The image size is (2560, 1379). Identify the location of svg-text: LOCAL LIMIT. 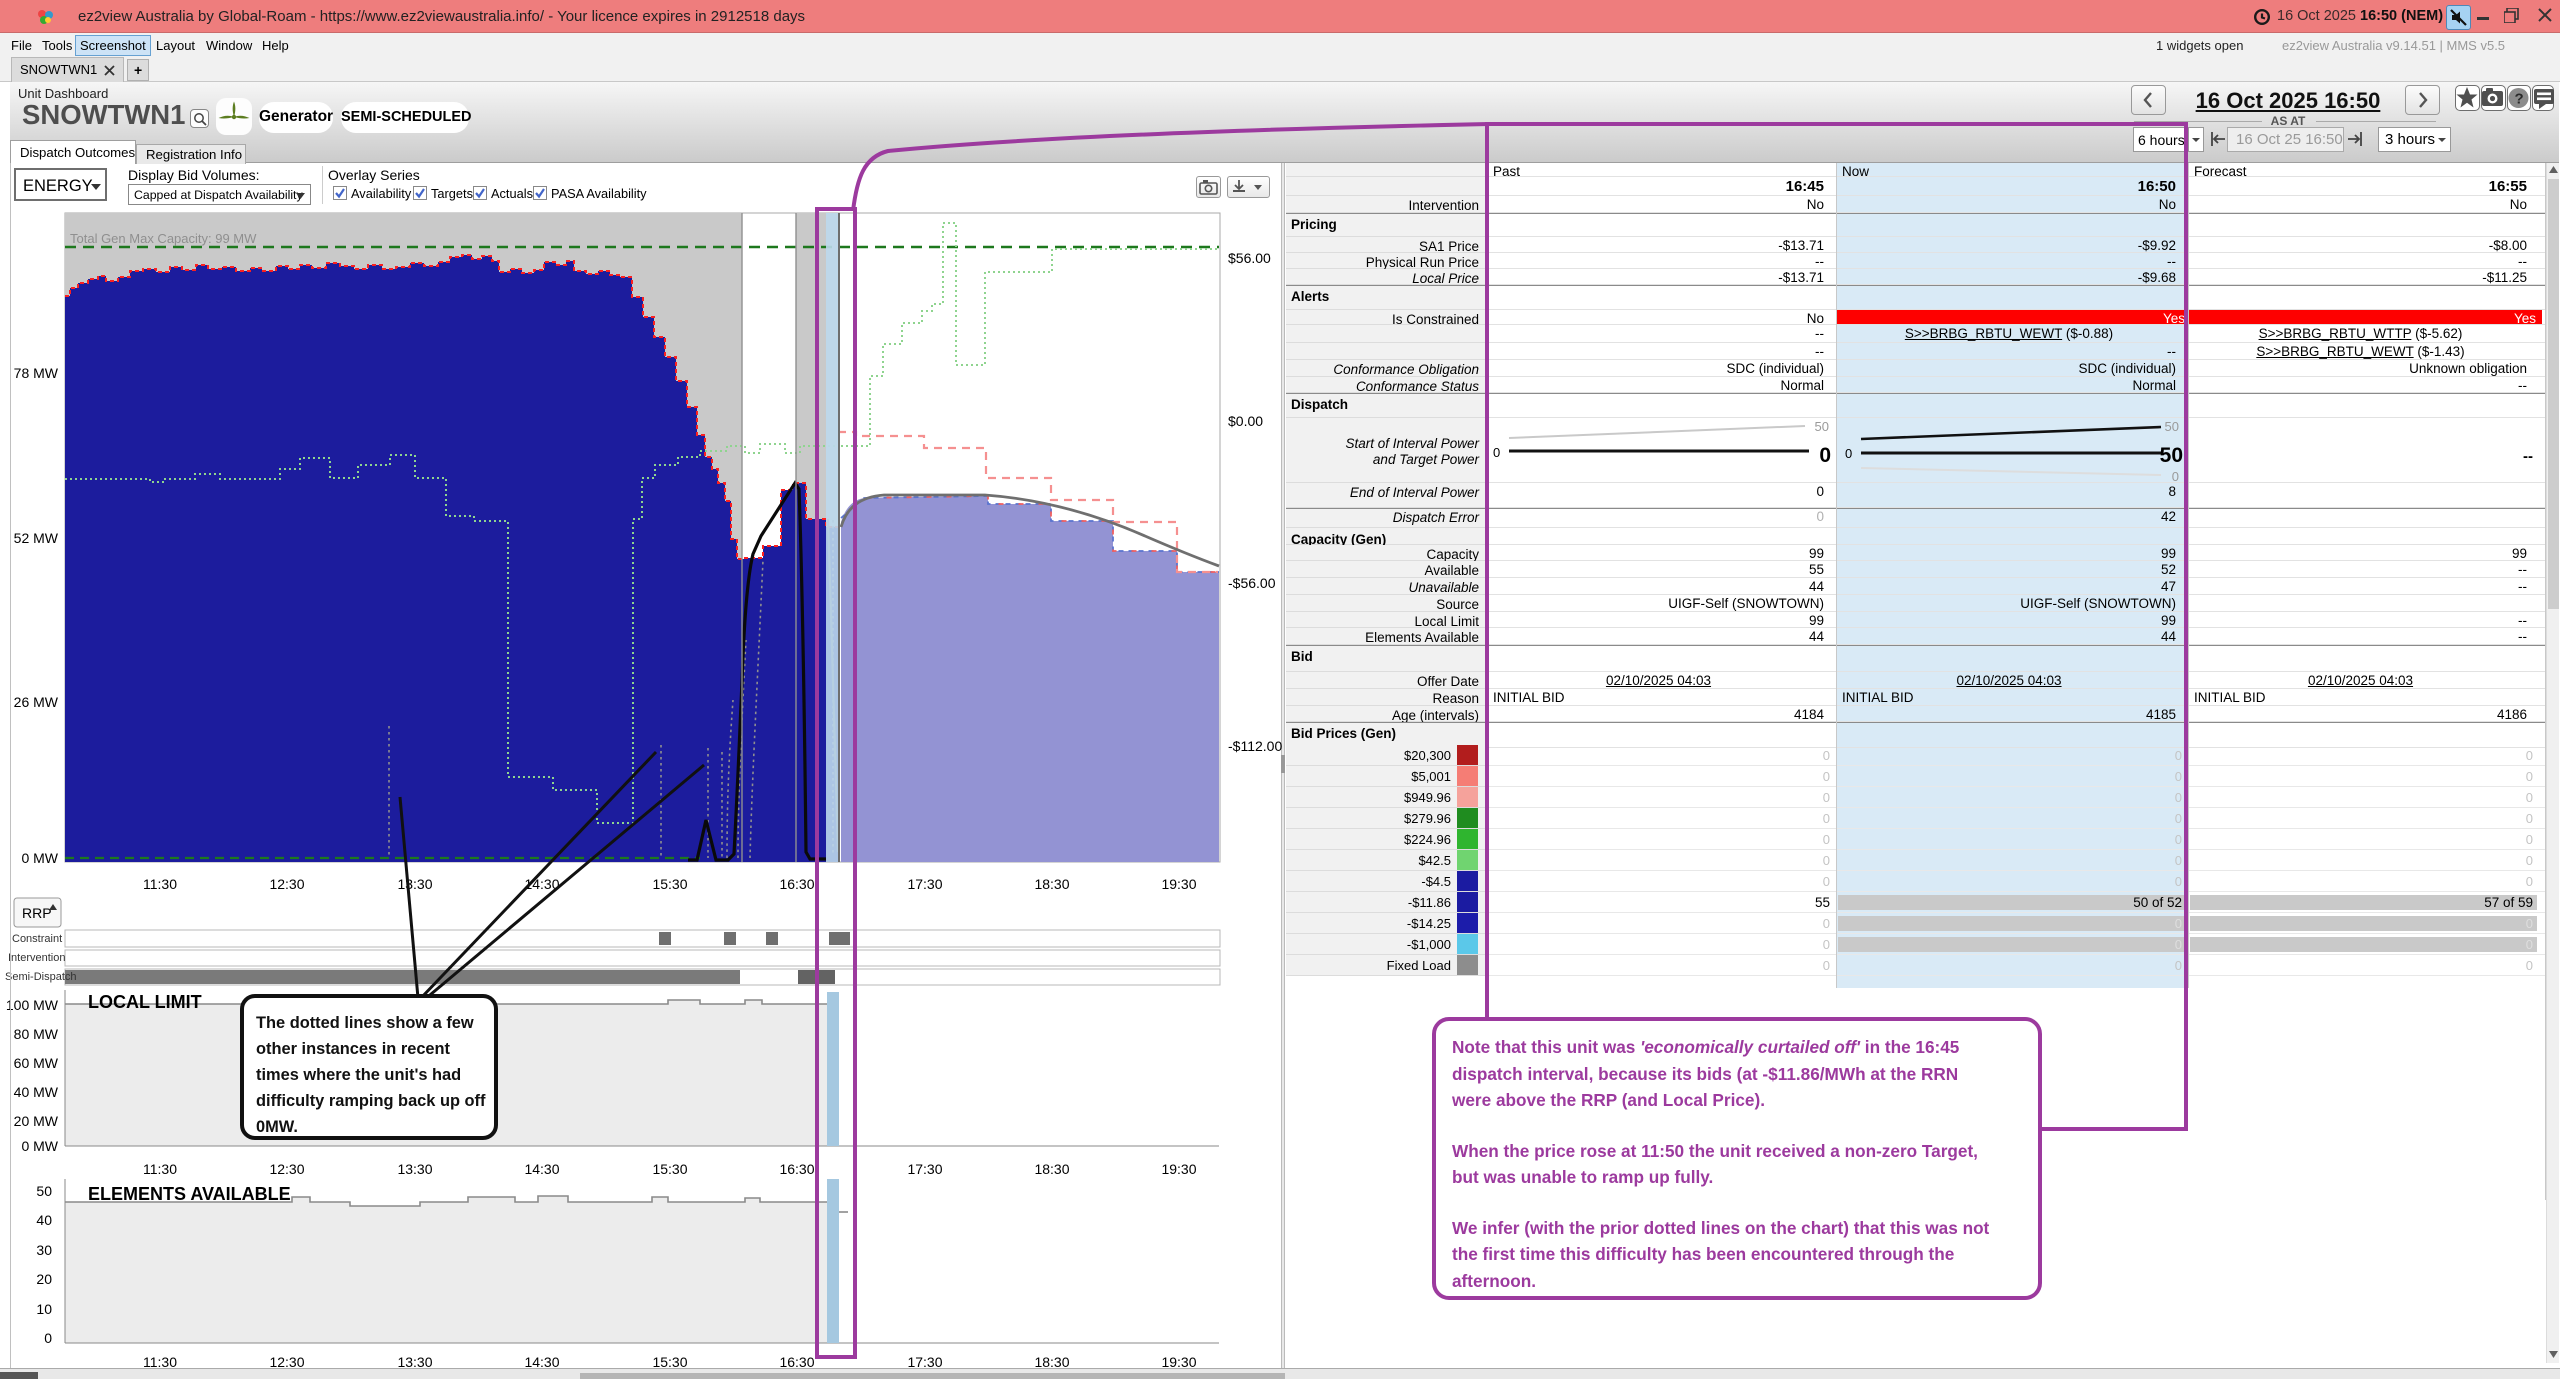
(145, 1002).